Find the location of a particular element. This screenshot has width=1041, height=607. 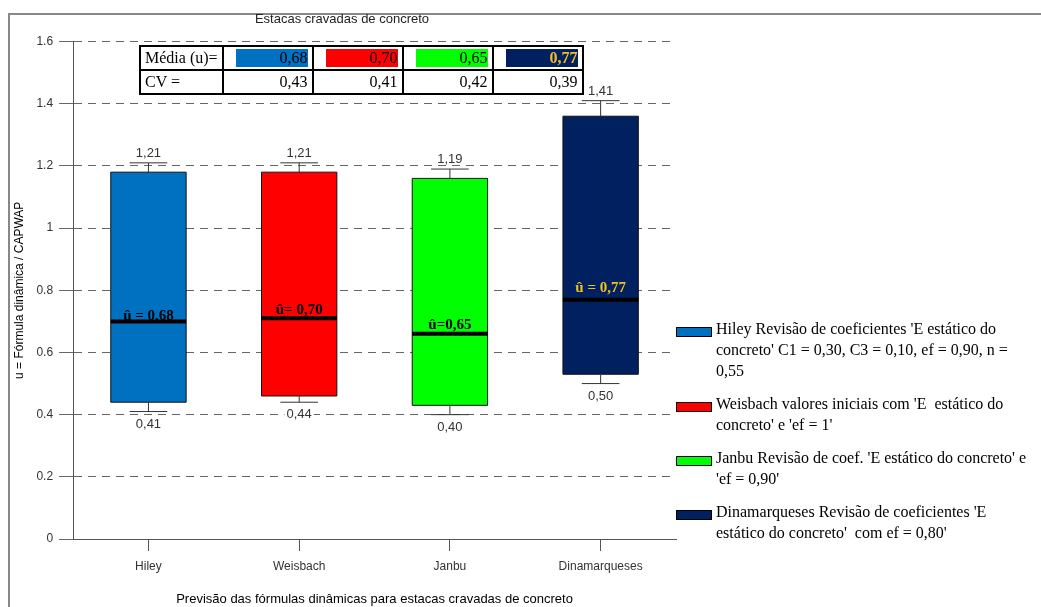

y-tick-label: 0.8 is located at coordinates (45, 289).